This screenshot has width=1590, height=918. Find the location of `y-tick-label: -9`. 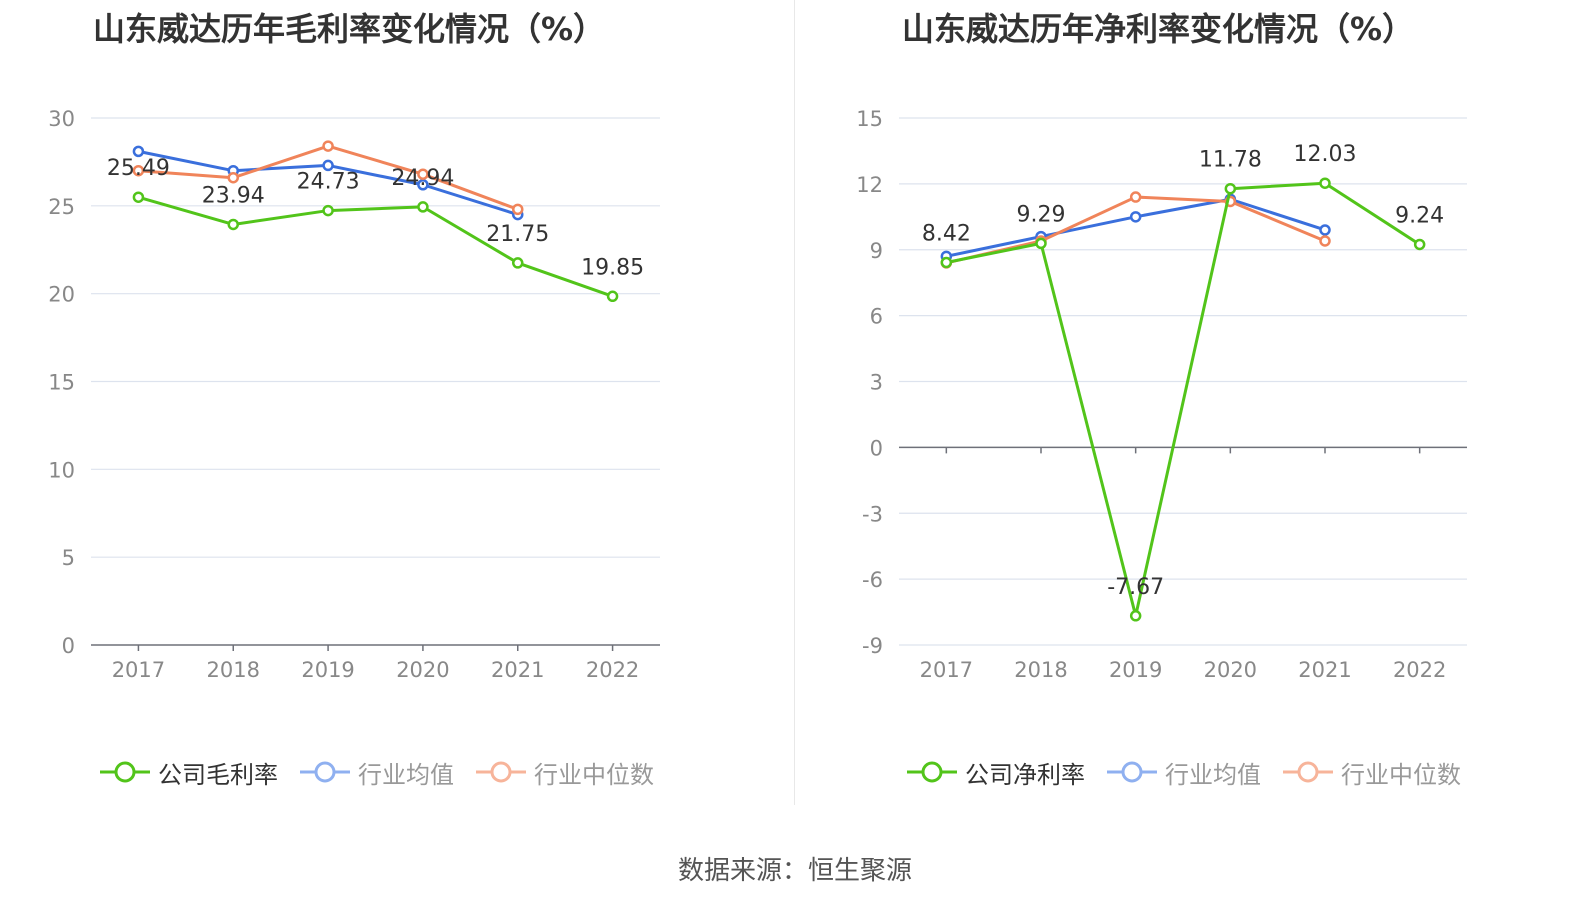

y-tick-label: -9 is located at coordinates (872, 646).